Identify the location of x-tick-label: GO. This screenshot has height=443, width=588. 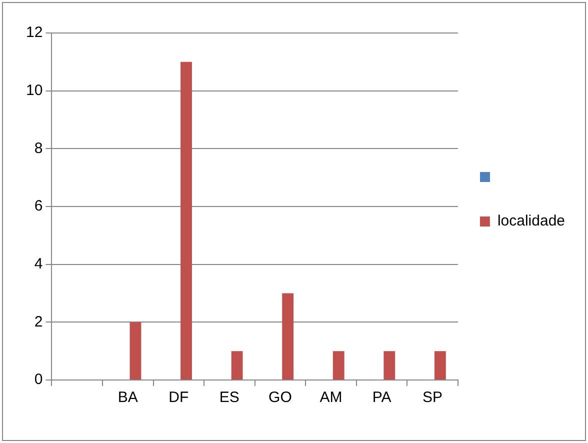
(280, 397).